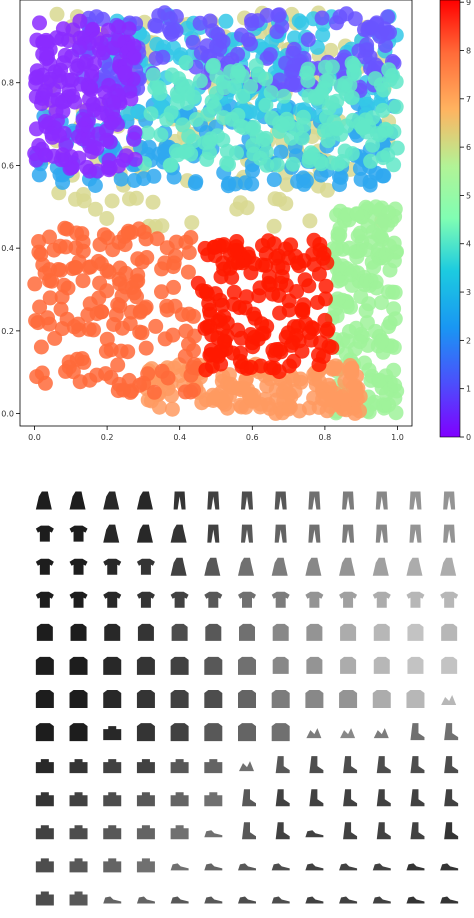  What do you see at coordinates (7, 165) in the screenshot?
I see `y-tick-label: 0.6` at bounding box center [7, 165].